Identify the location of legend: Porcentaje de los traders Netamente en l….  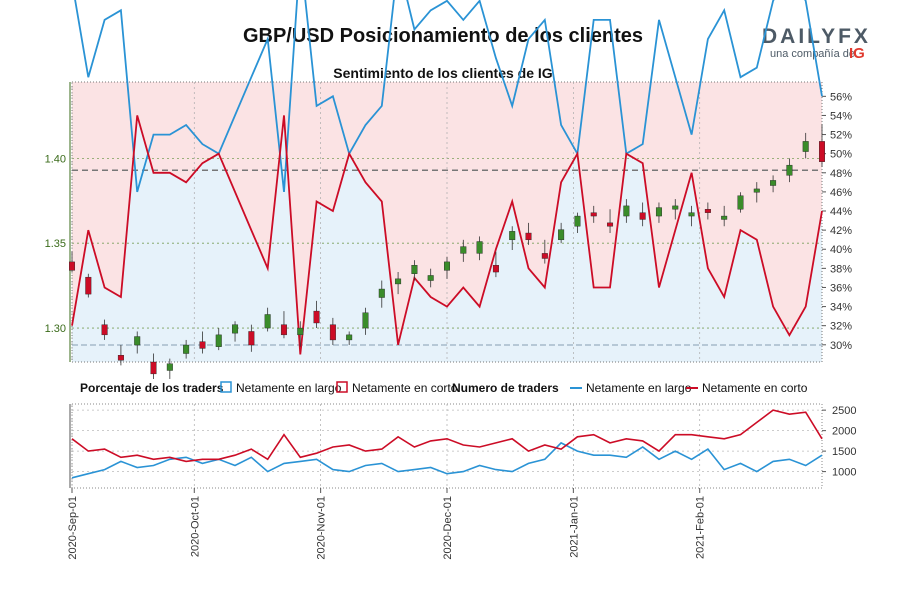
(444, 388).